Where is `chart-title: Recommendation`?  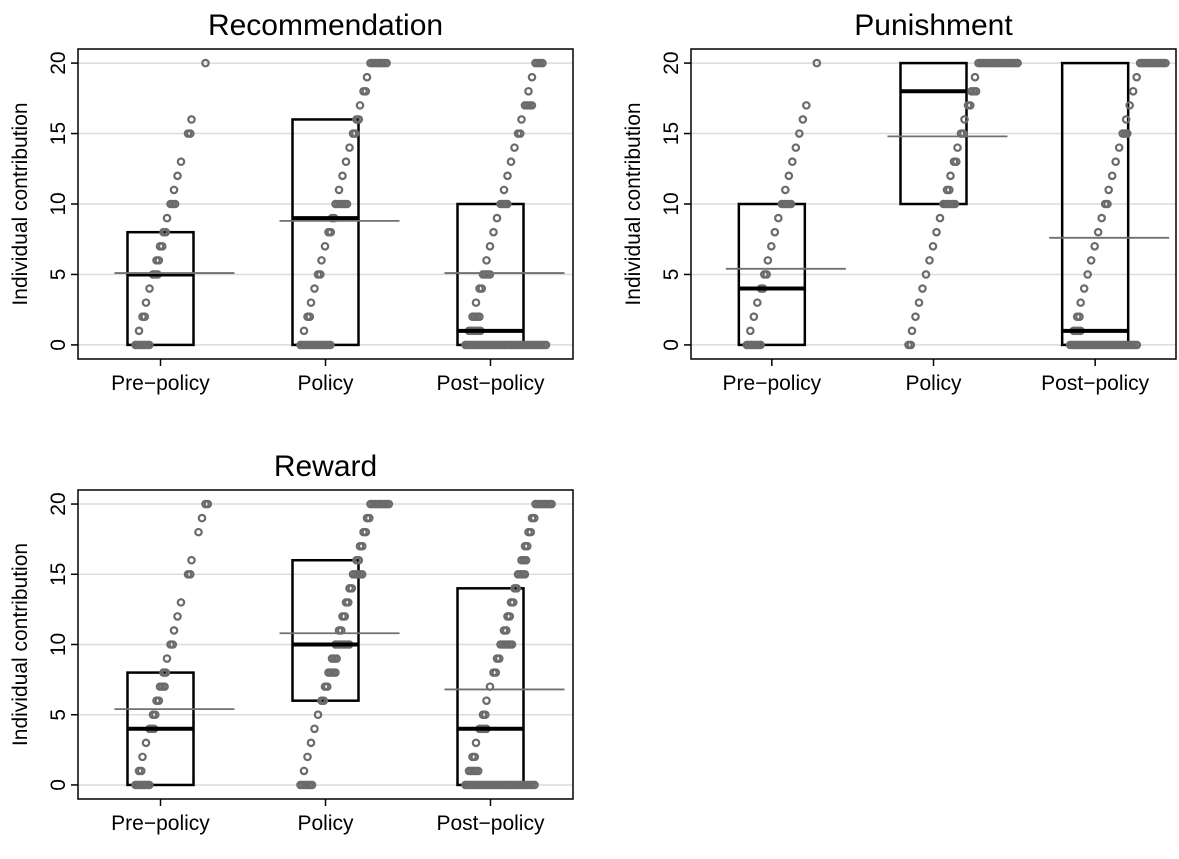
chart-title: Recommendation is located at coordinates (325, 25).